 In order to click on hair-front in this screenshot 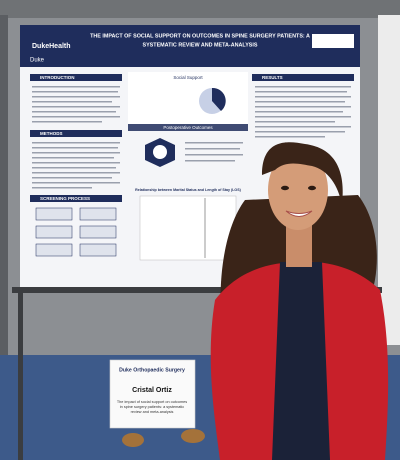, I will do `click(302, 173)`.